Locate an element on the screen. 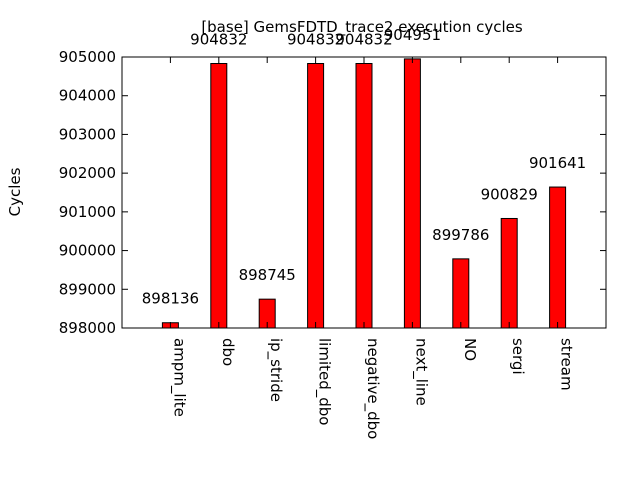 The width and height of the screenshot is (640, 480). x-tick-label: NO is located at coordinates (470, 349).